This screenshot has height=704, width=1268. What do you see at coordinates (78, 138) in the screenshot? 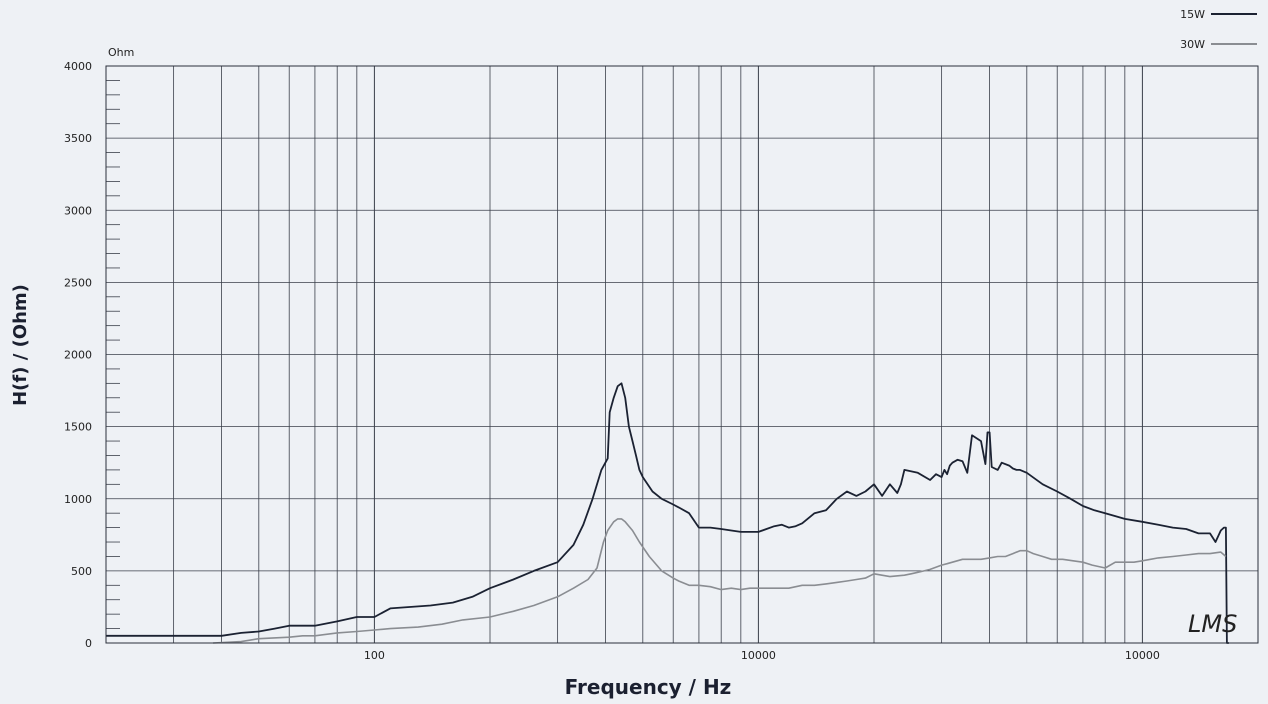
I see `y-tick-label: 3500` at bounding box center [78, 138].